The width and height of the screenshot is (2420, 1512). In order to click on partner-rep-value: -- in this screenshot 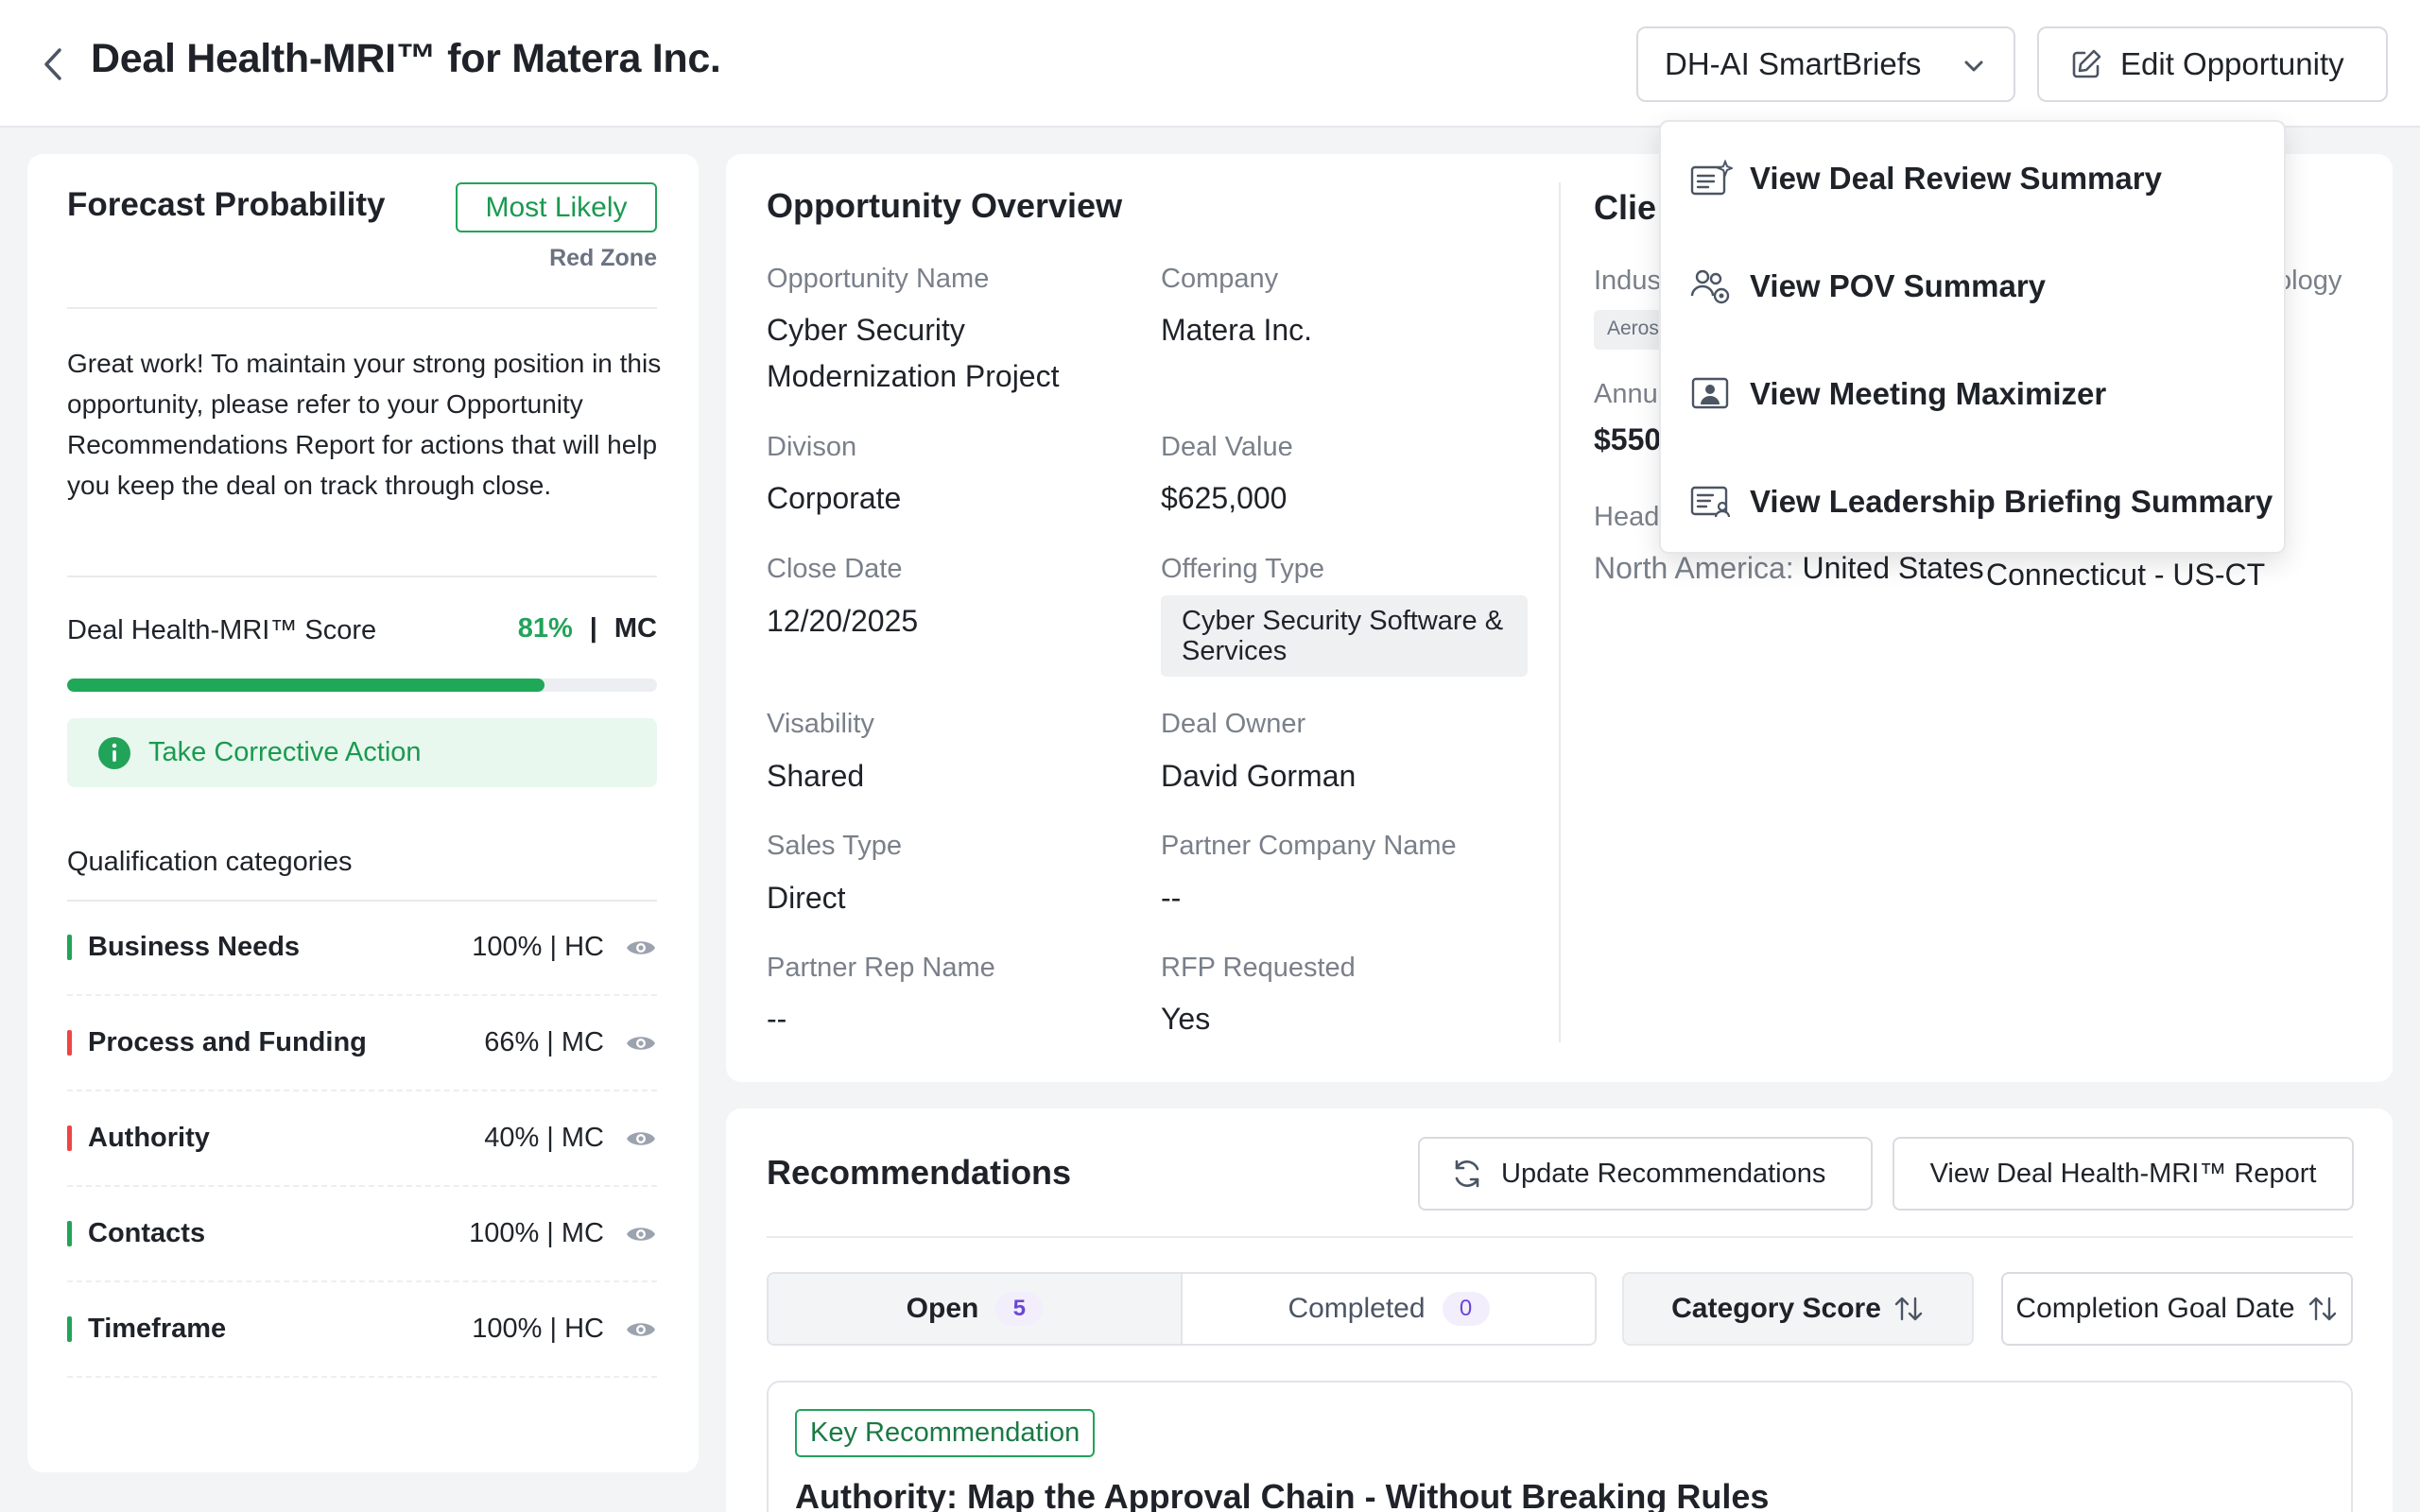, I will do `click(777, 1019)`.